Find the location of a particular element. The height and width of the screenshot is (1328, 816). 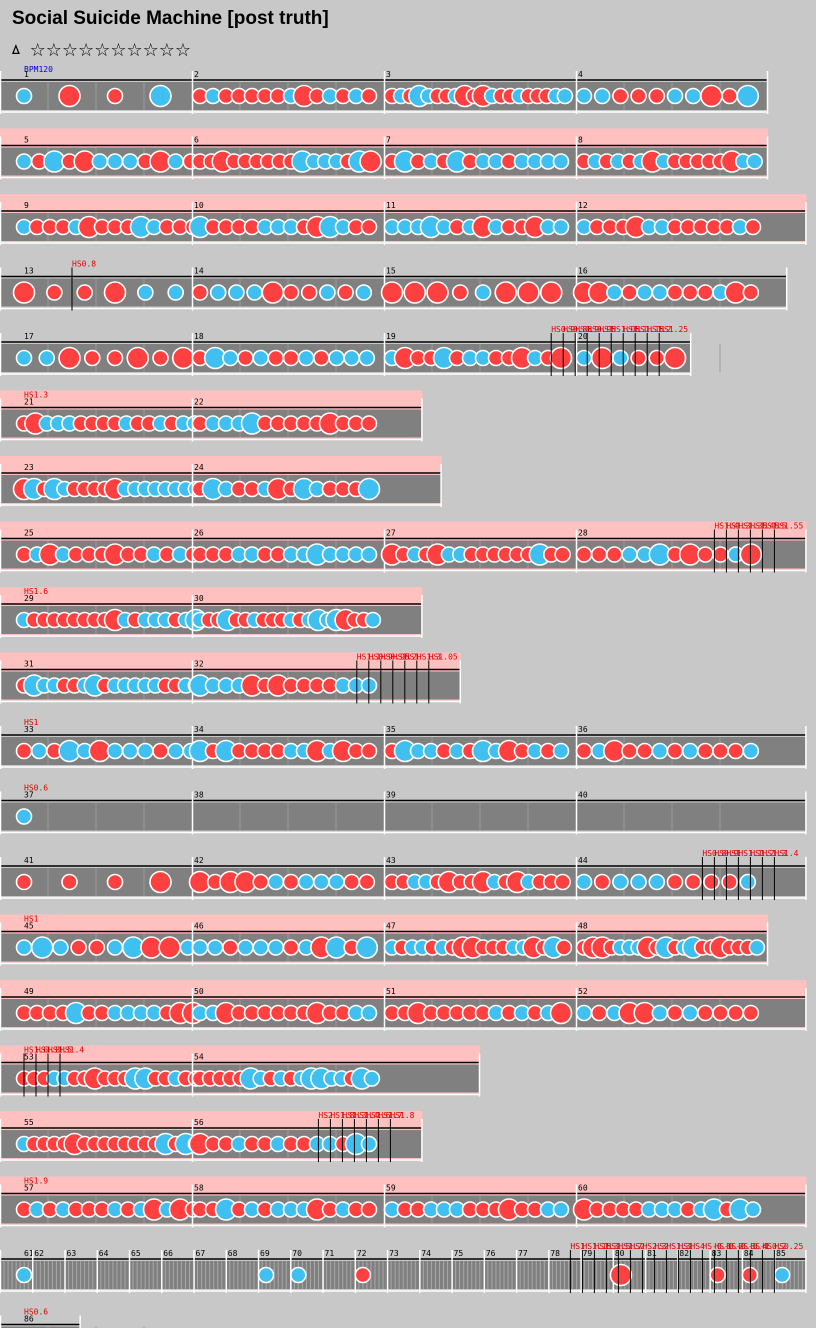

measure-number: 5 is located at coordinates (26, 140).